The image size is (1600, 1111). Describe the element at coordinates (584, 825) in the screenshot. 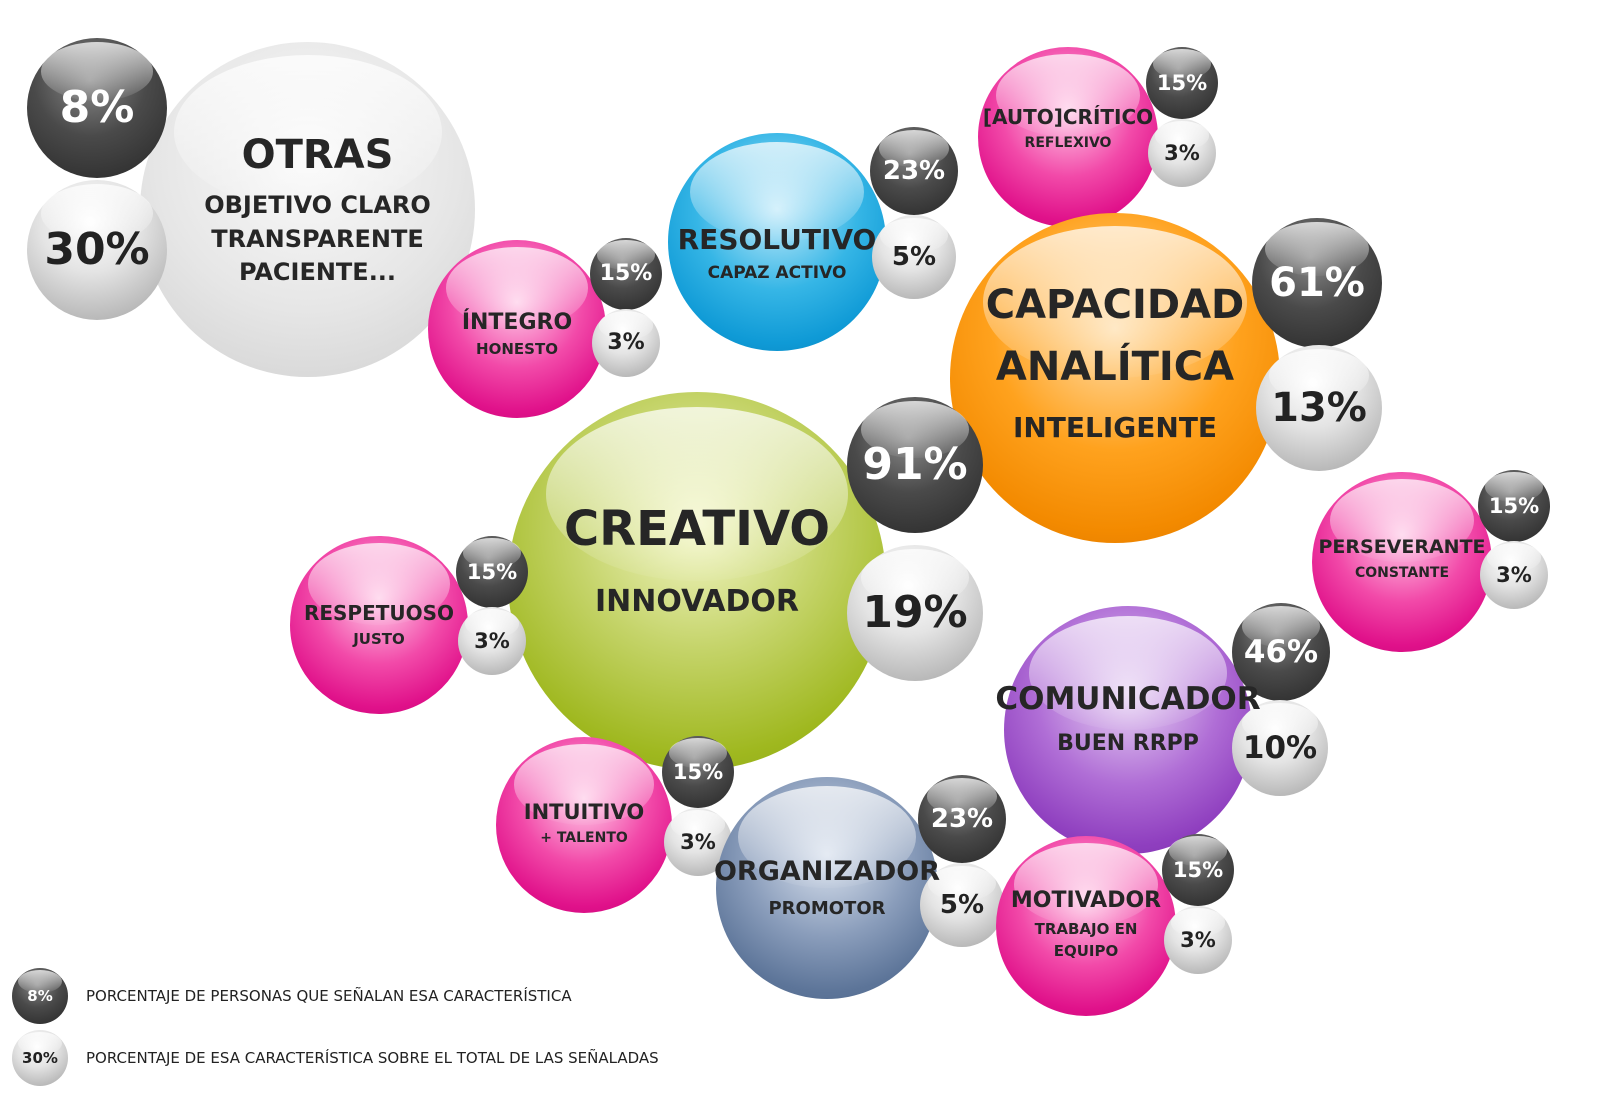

I see `bubble-intuitivo: INTUITIVO + TALENTO` at that location.